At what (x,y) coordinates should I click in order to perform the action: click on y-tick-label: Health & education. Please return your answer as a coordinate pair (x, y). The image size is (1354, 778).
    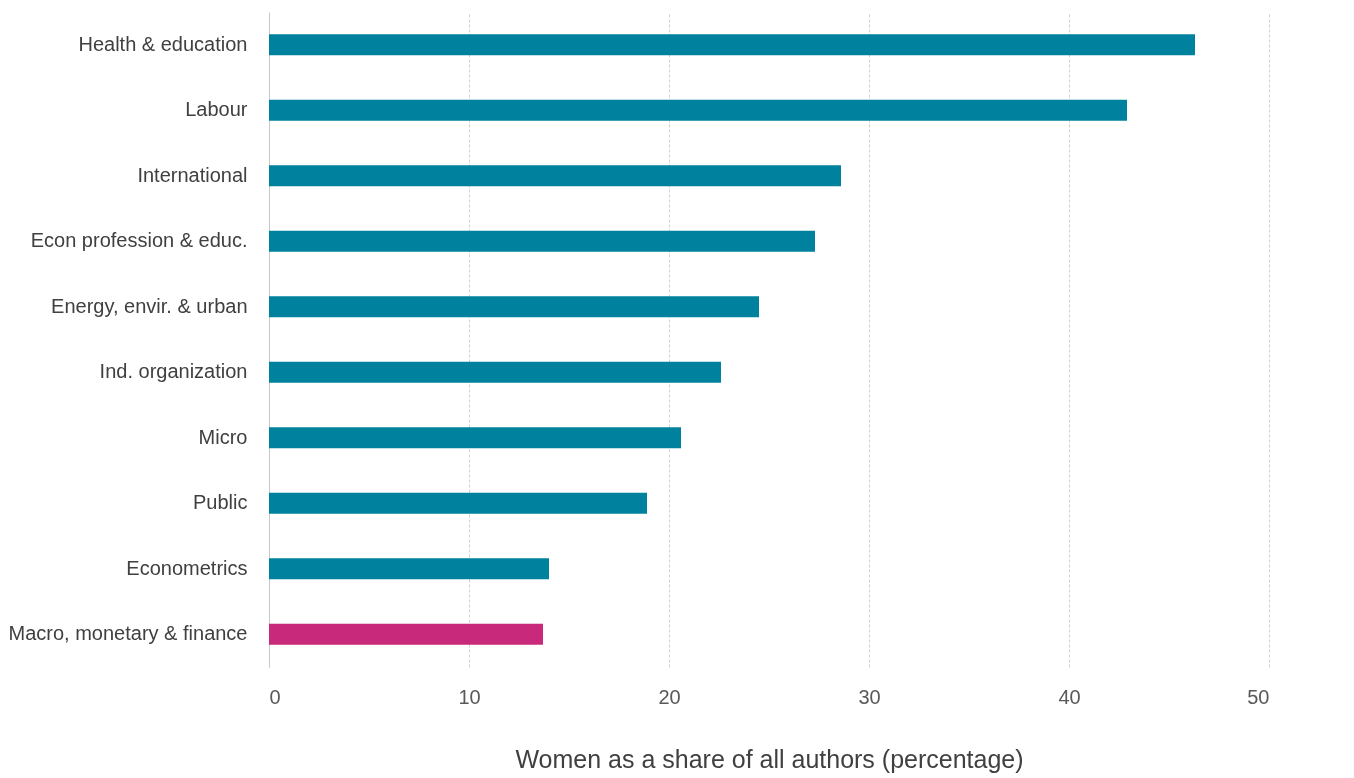
    Looking at the image, I should click on (163, 43).